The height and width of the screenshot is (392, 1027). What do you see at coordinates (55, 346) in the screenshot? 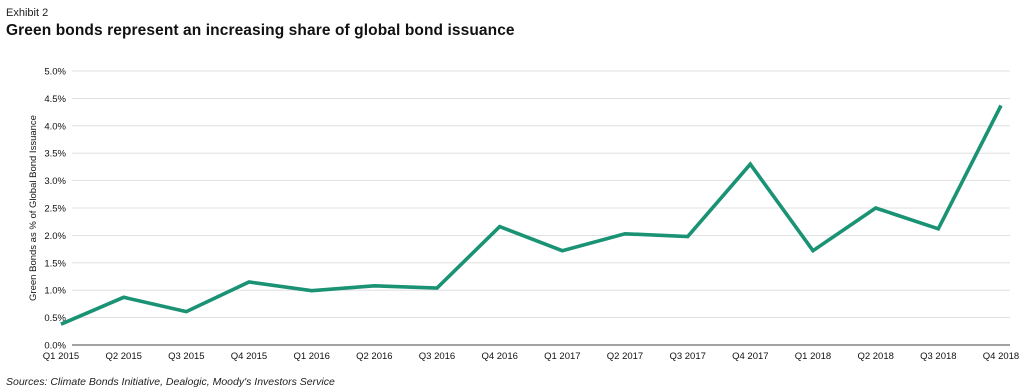
I see `y-tick-label: 0.0%` at bounding box center [55, 346].